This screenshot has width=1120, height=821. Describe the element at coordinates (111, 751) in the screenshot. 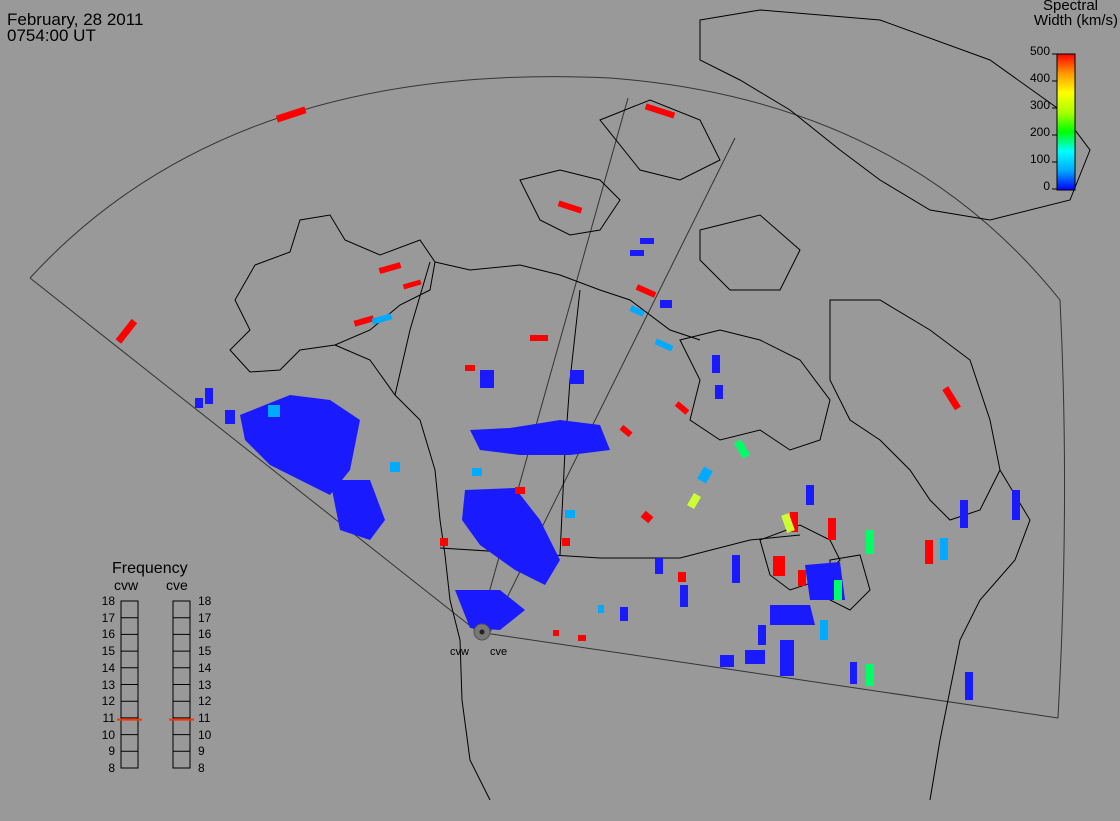

I see `frequency-tick-label-left: 9` at that location.